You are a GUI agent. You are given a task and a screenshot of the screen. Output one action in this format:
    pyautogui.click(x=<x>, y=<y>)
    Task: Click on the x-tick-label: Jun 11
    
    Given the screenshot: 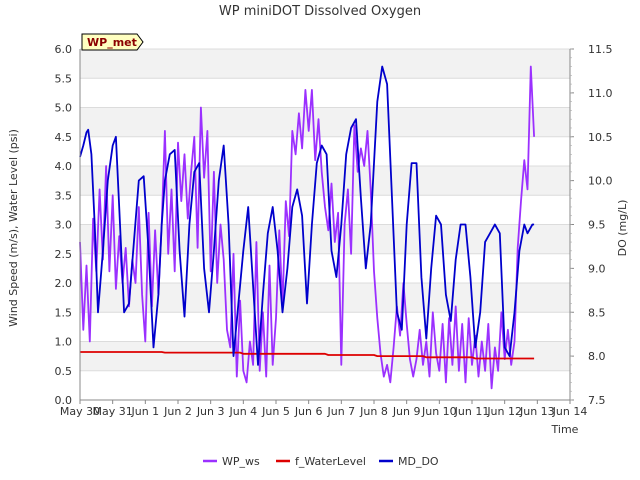 What is the action you would take?
    pyautogui.click(x=472, y=411)
    